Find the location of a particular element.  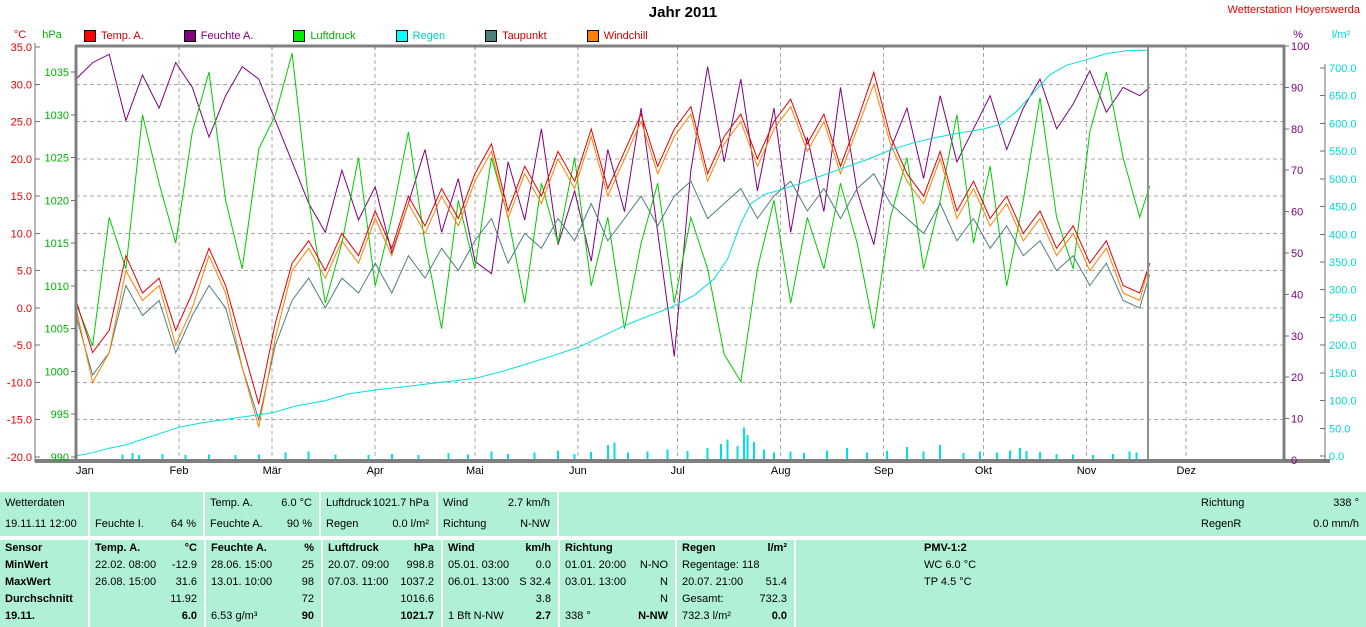

cell-value: 25 is located at coordinates (307, 565).